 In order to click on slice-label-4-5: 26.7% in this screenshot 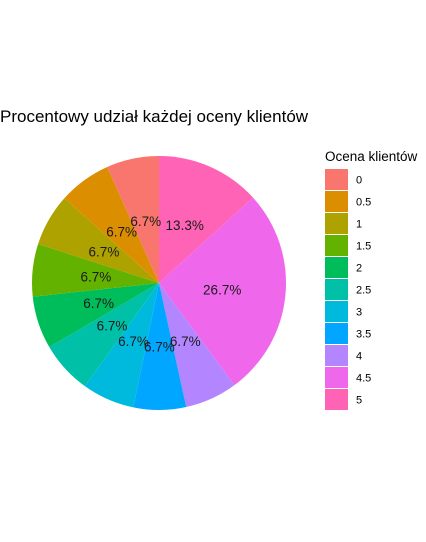, I will do `click(222, 289)`.